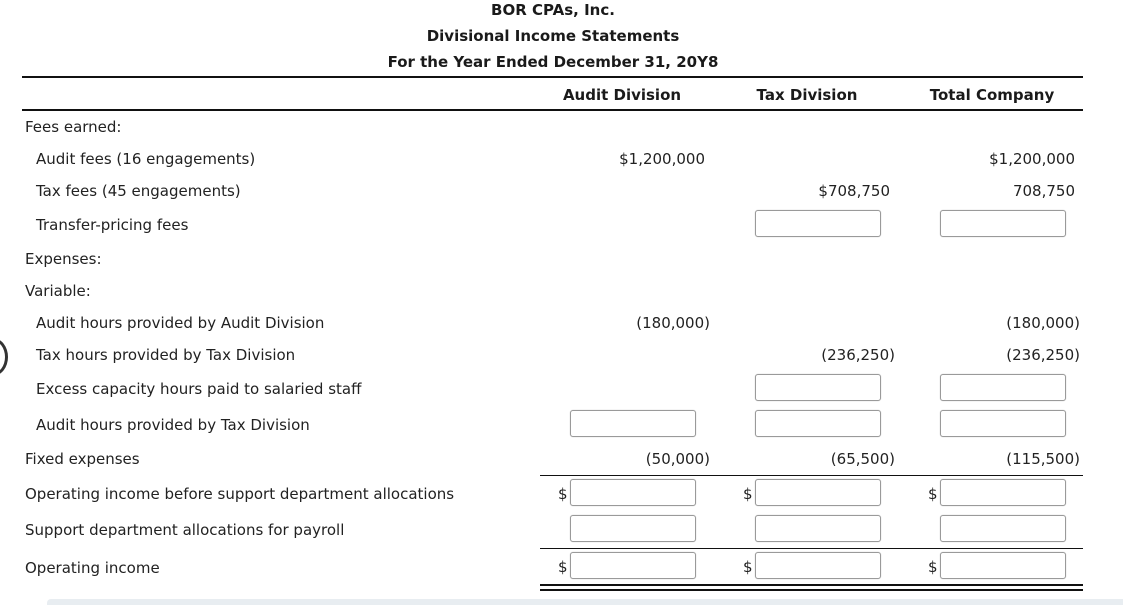 Image resolution: width=1123 pixels, height=605 pixels. I want to click on excess-capacity-total-input, so click(1003, 387).